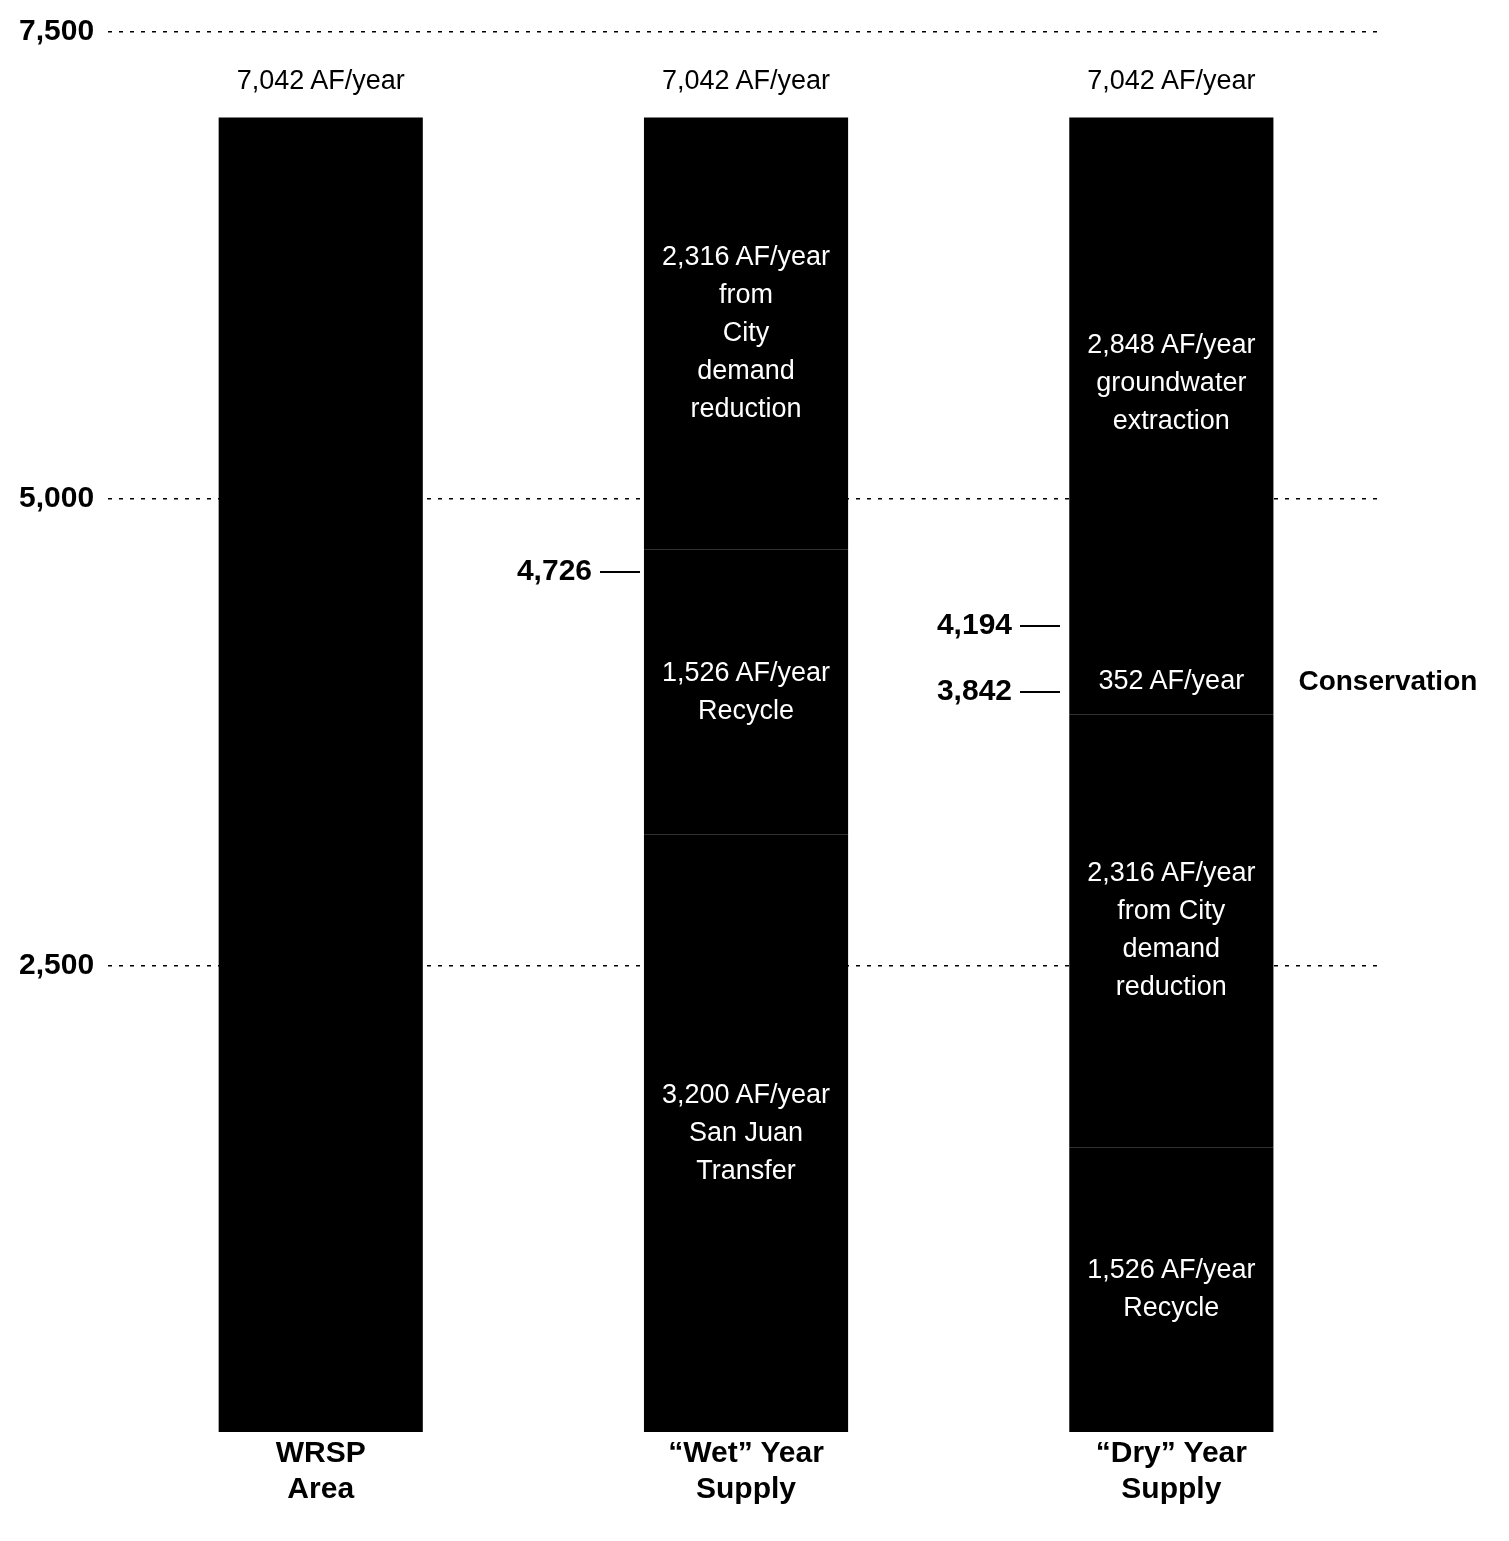 This screenshot has height=1541, width=1509. What do you see at coordinates (746, 1131) in the screenshot?
I see `data-label: 3,200 AF/year San Juan Transfer` at bounding box center [746, 1131].